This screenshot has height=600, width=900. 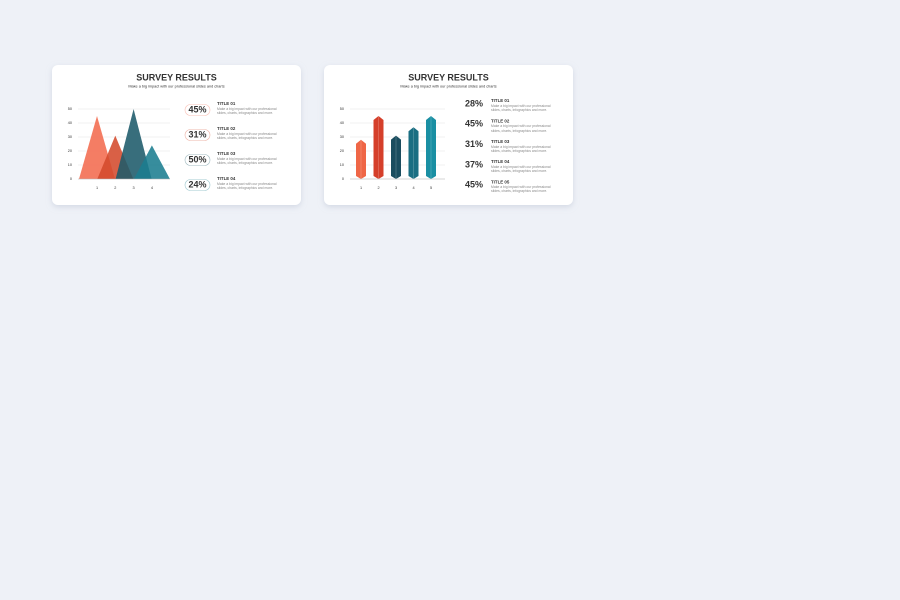 What do you see at coordinates (500, 181) in the screenshot?
I see `item-title: TITLE 05` at bounding box center [500, 181].